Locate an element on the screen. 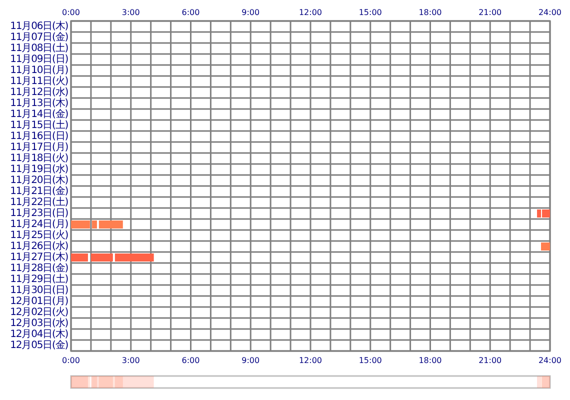  y-tick-label: 11月30日(日) is located at coordinates (39, 290).